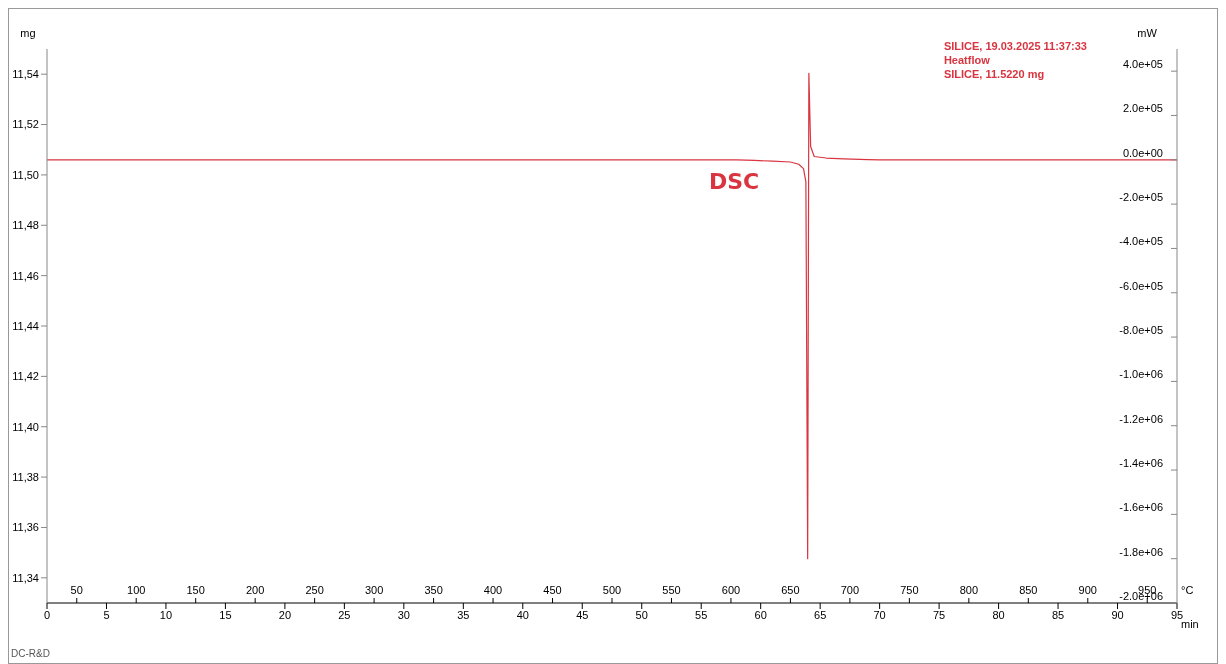 The height and width of the screenshot is (664, 1226). Describe the element at coordinates (1028, 590) in the screenshot. I see `x2-tick-label: 850` at that location.